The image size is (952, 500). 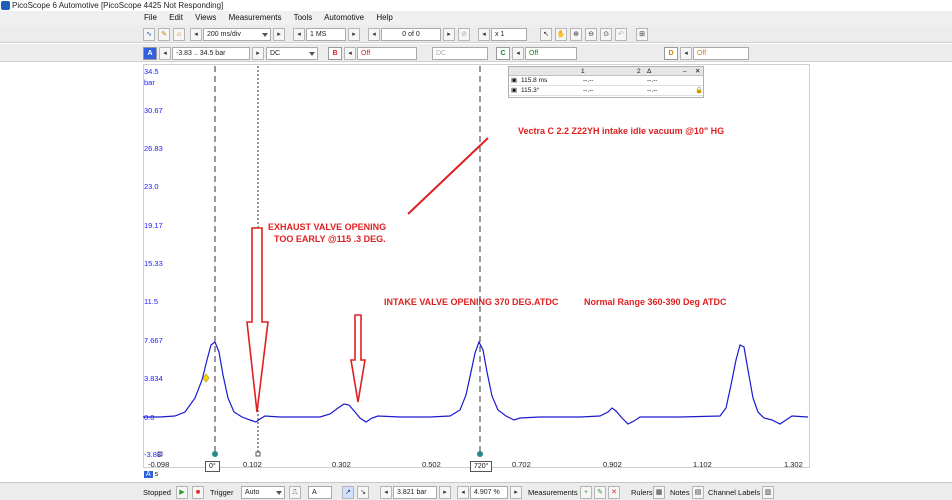 I want to click on channel-labels-label: Channel Labels, so click(x=734, y=492).